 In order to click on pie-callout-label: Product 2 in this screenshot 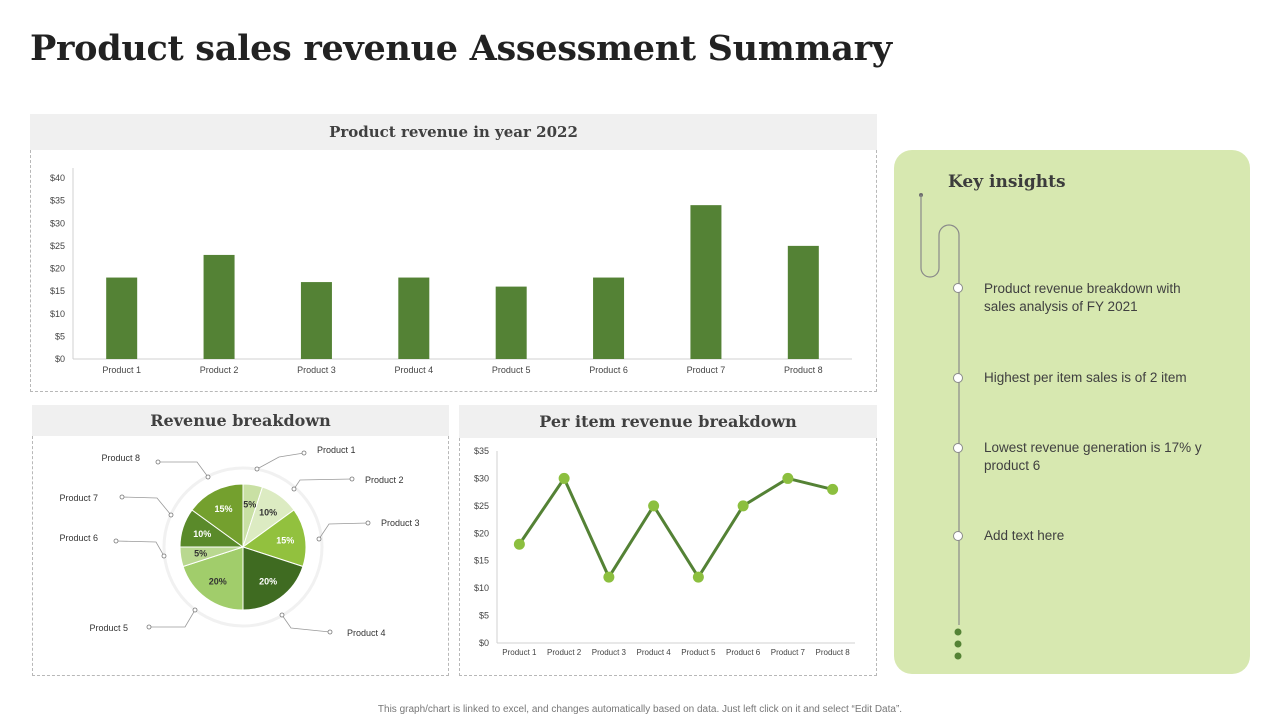, I will do `click(384, 480)`.